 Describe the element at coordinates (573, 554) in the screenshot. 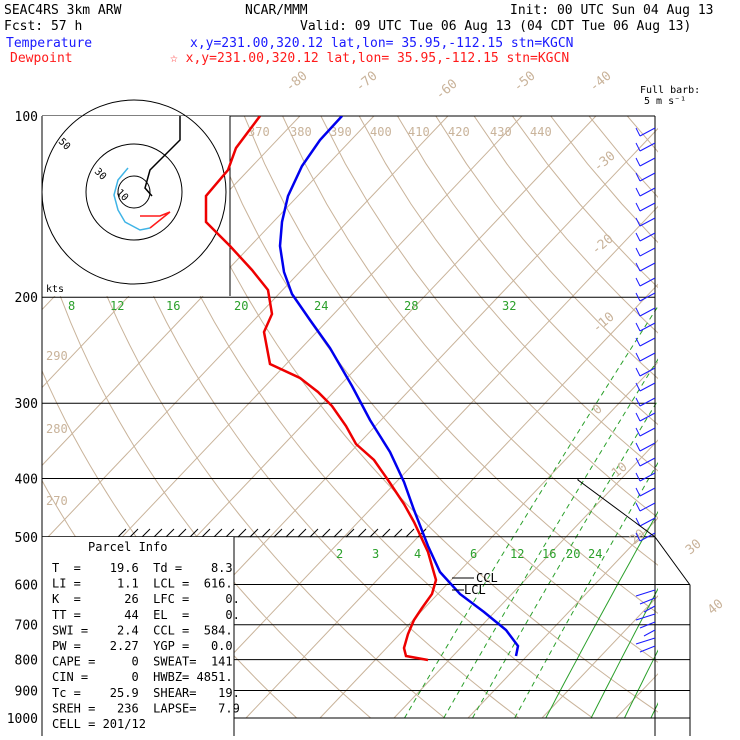

I see `mixing-label-low: 20` at that location.